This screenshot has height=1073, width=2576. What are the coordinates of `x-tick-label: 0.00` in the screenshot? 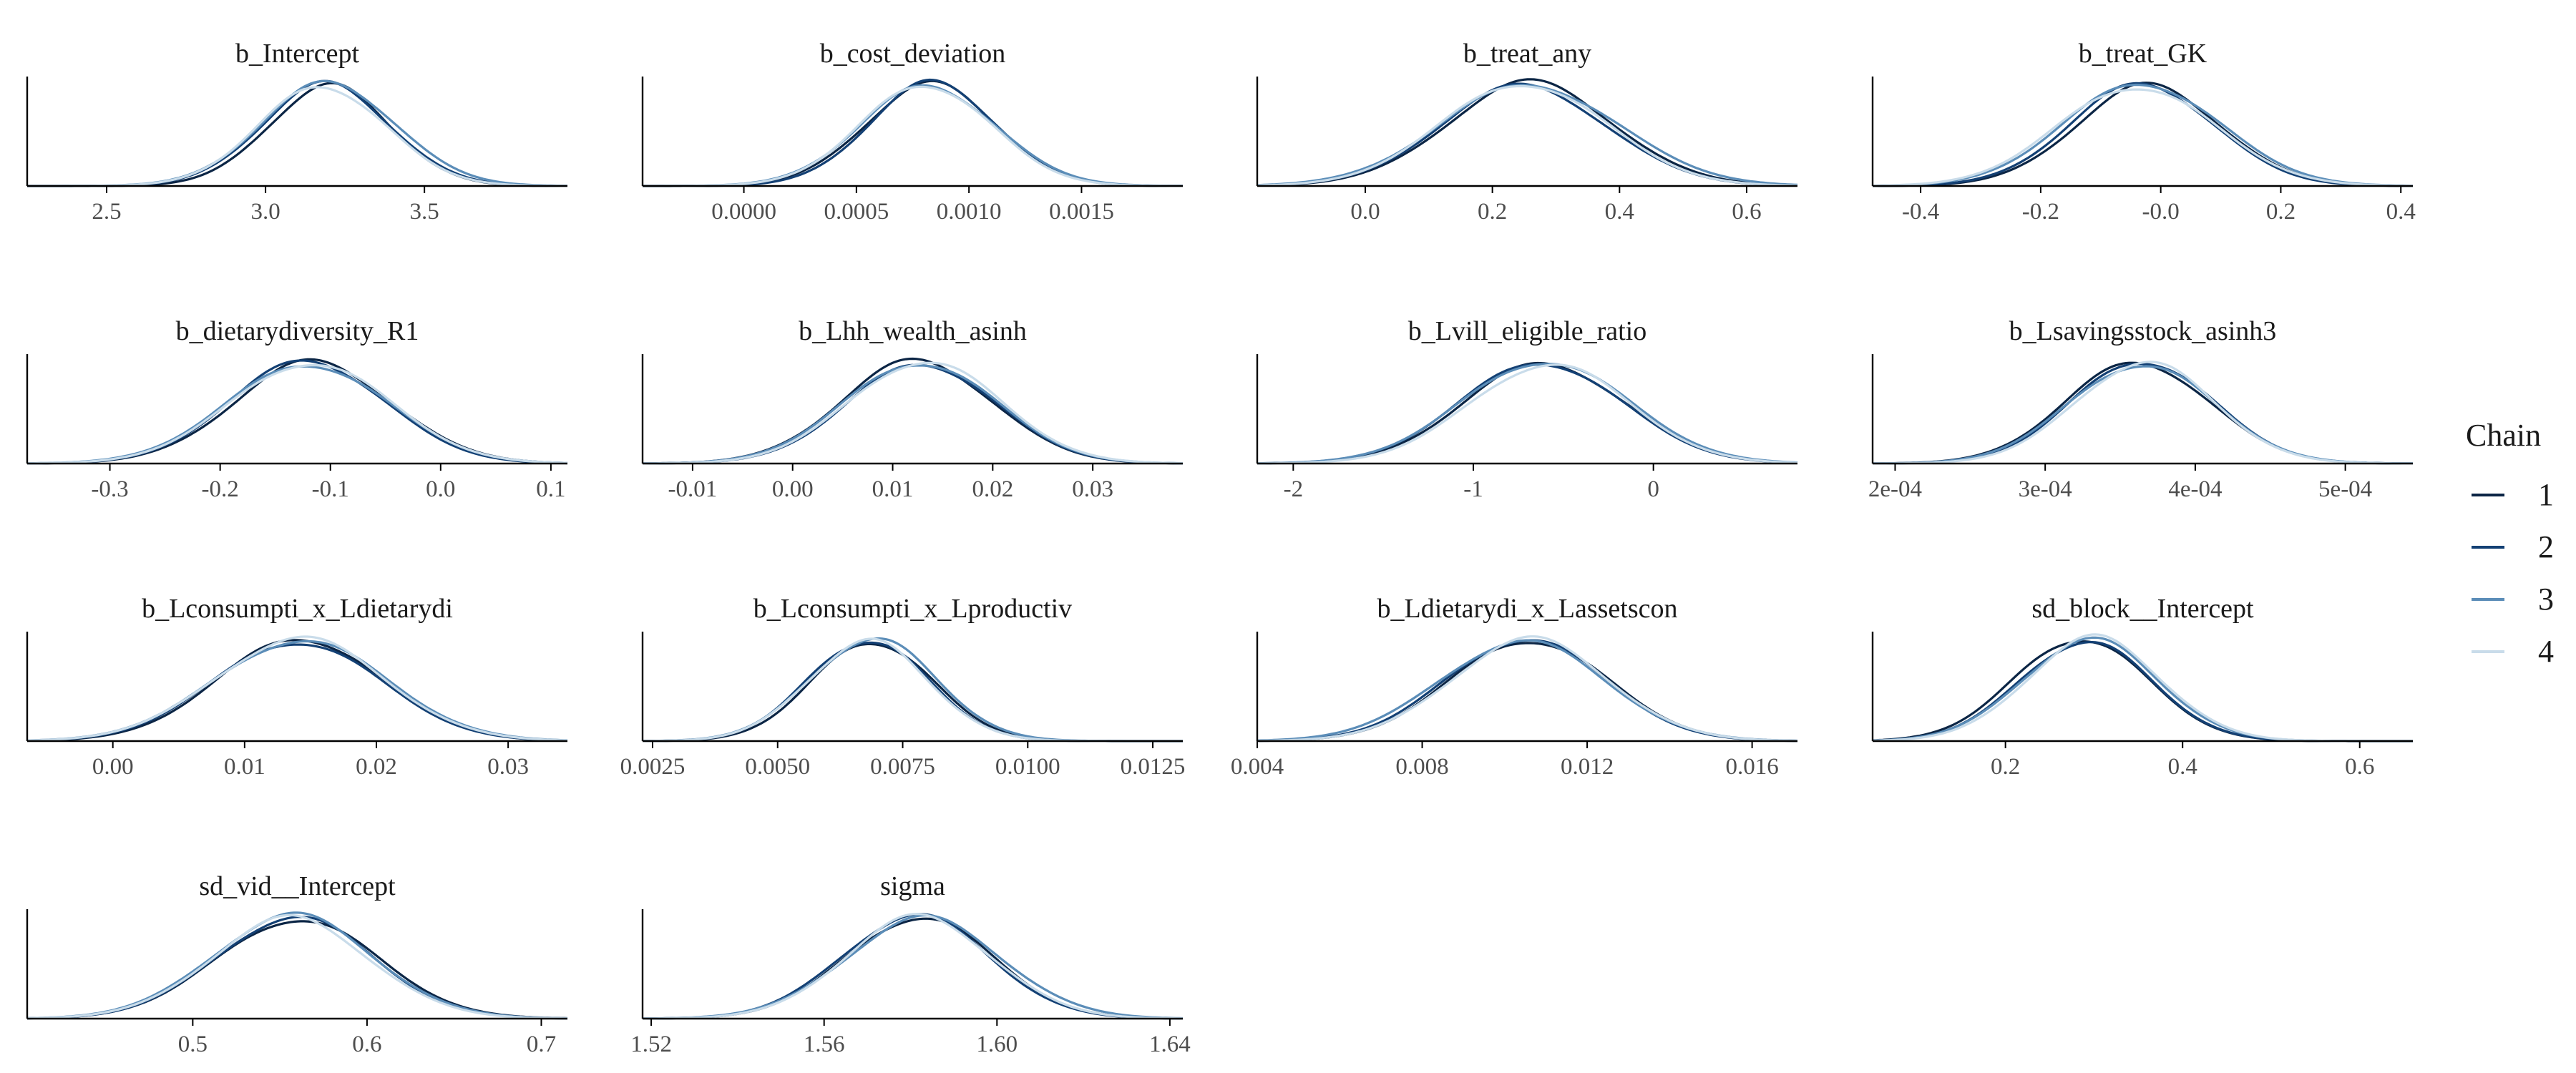 It's located at (793, 489).